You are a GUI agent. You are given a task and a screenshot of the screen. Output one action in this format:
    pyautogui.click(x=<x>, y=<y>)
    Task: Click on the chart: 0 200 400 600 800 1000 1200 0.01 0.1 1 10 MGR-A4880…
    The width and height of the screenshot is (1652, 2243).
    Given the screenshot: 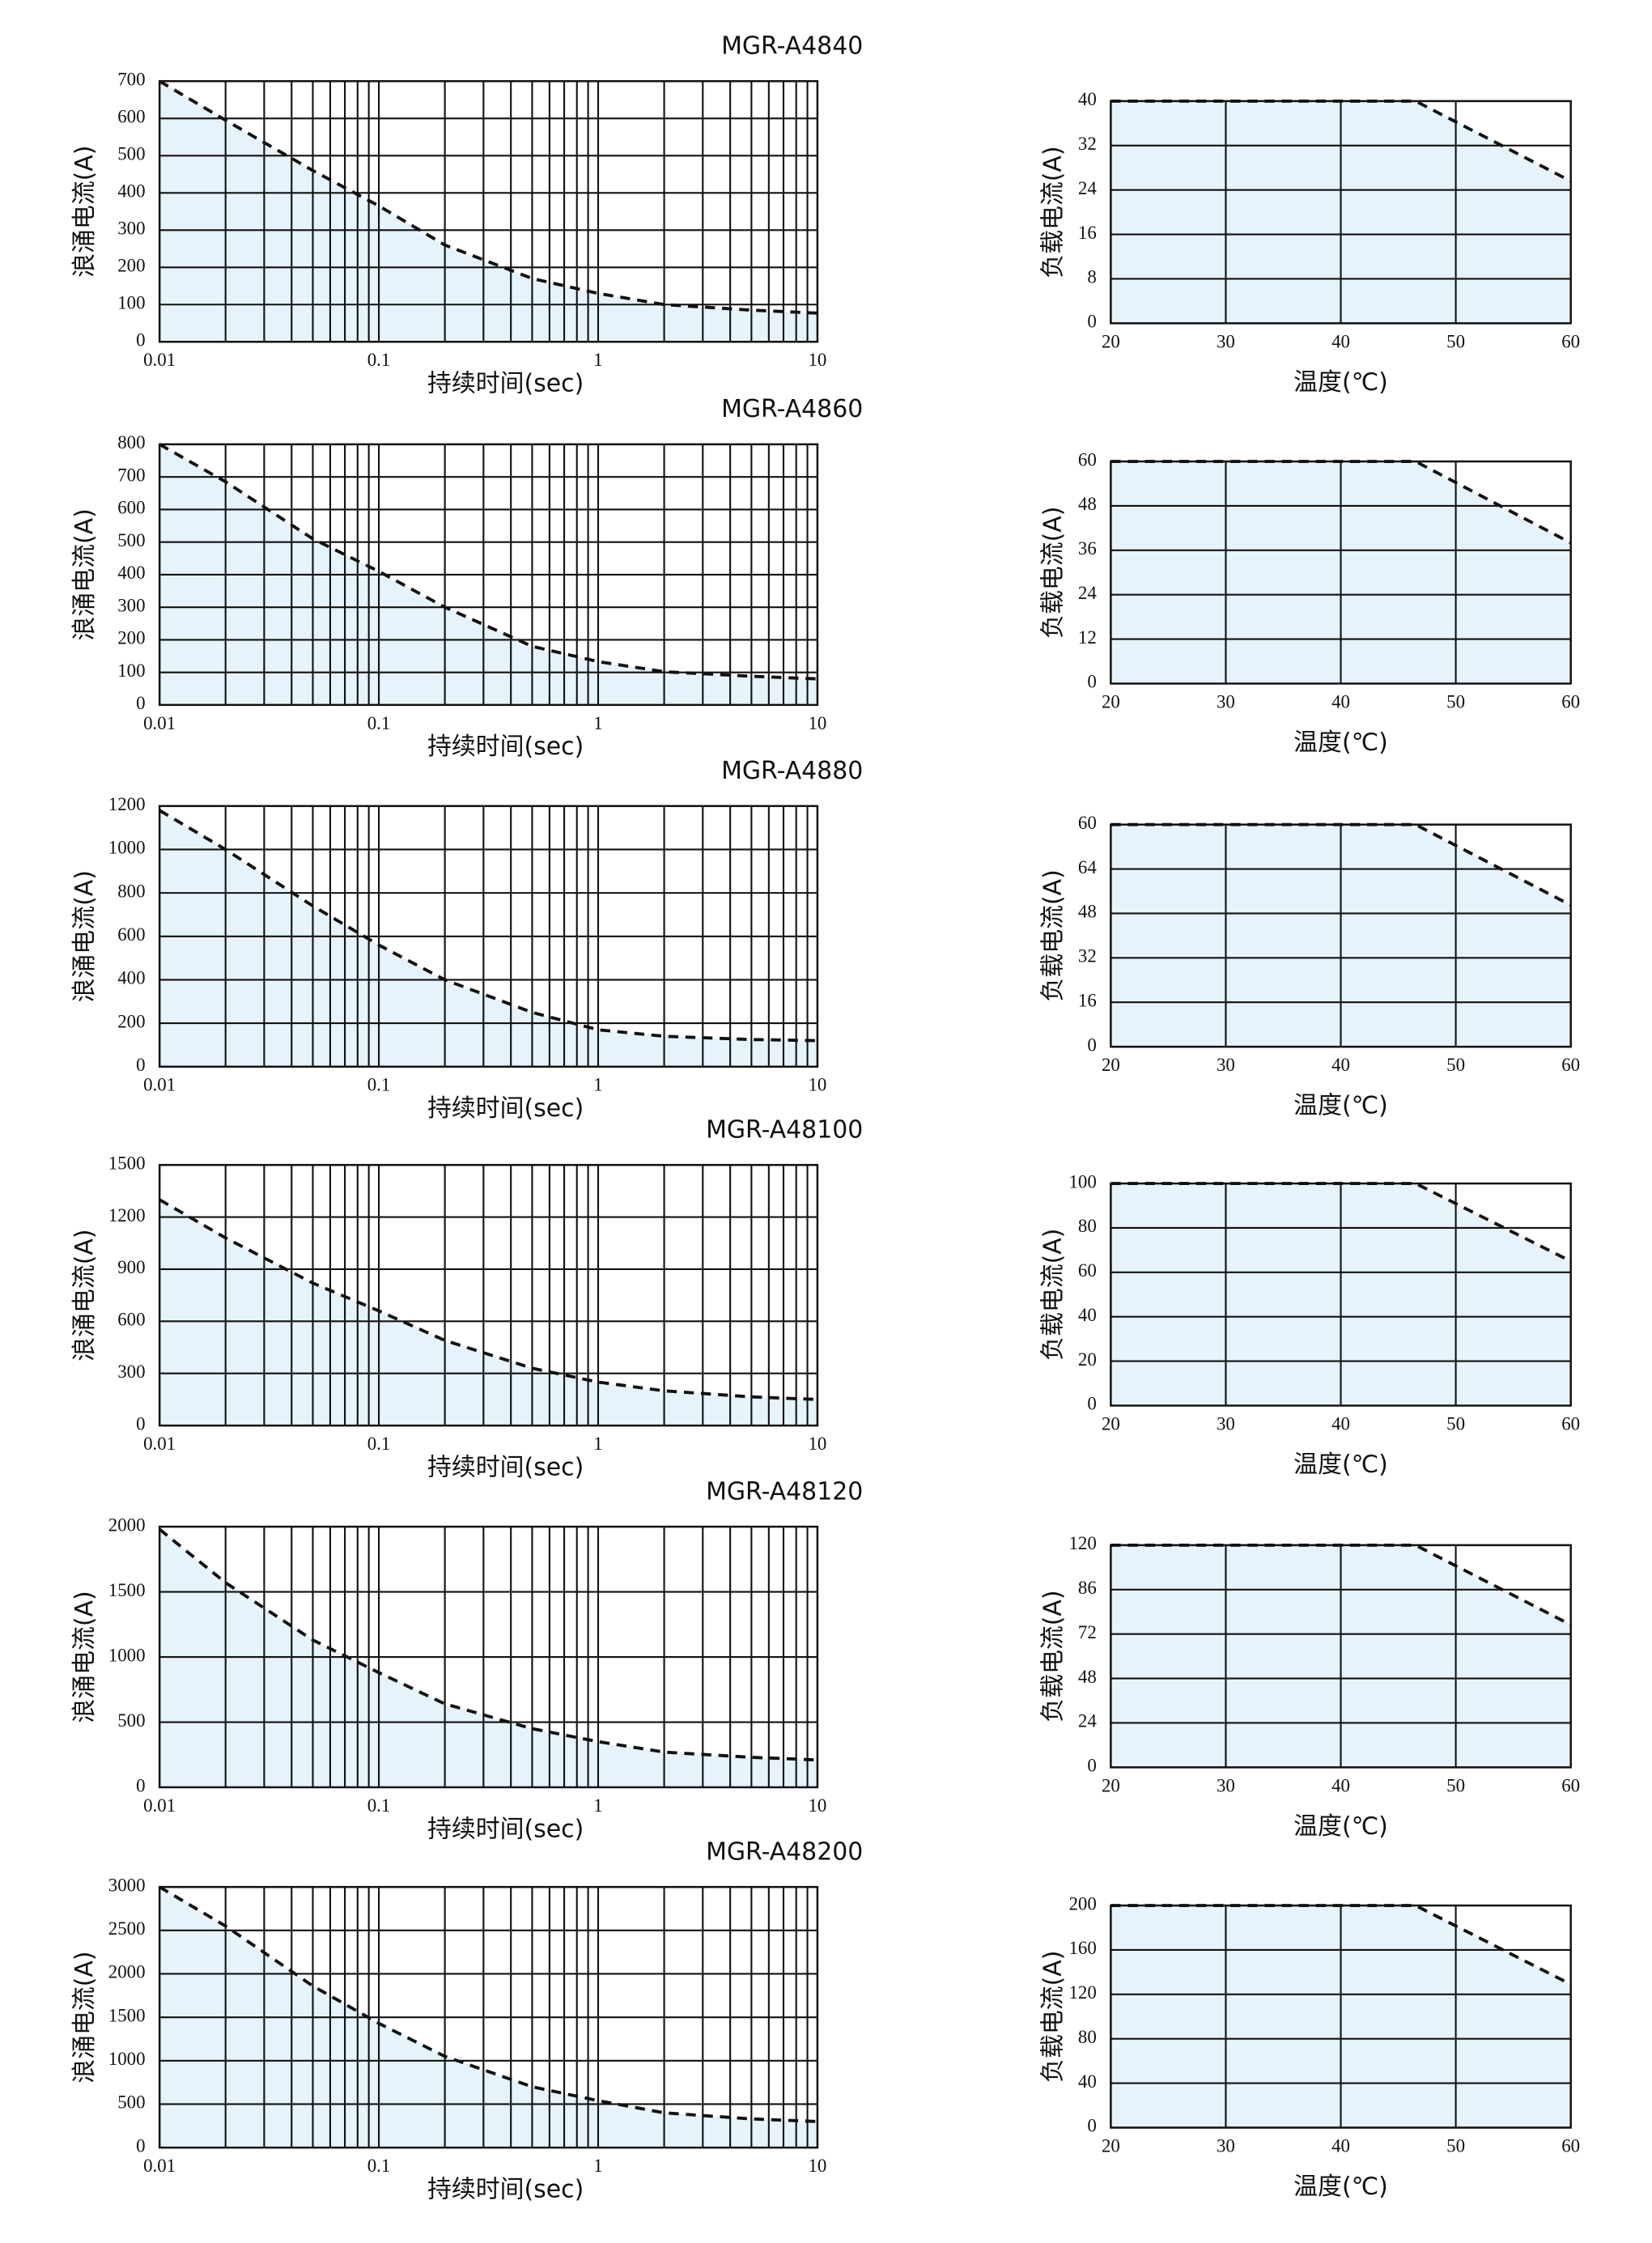 What is the action you would take?
    pyautogui.click(x=467, y=940)
    